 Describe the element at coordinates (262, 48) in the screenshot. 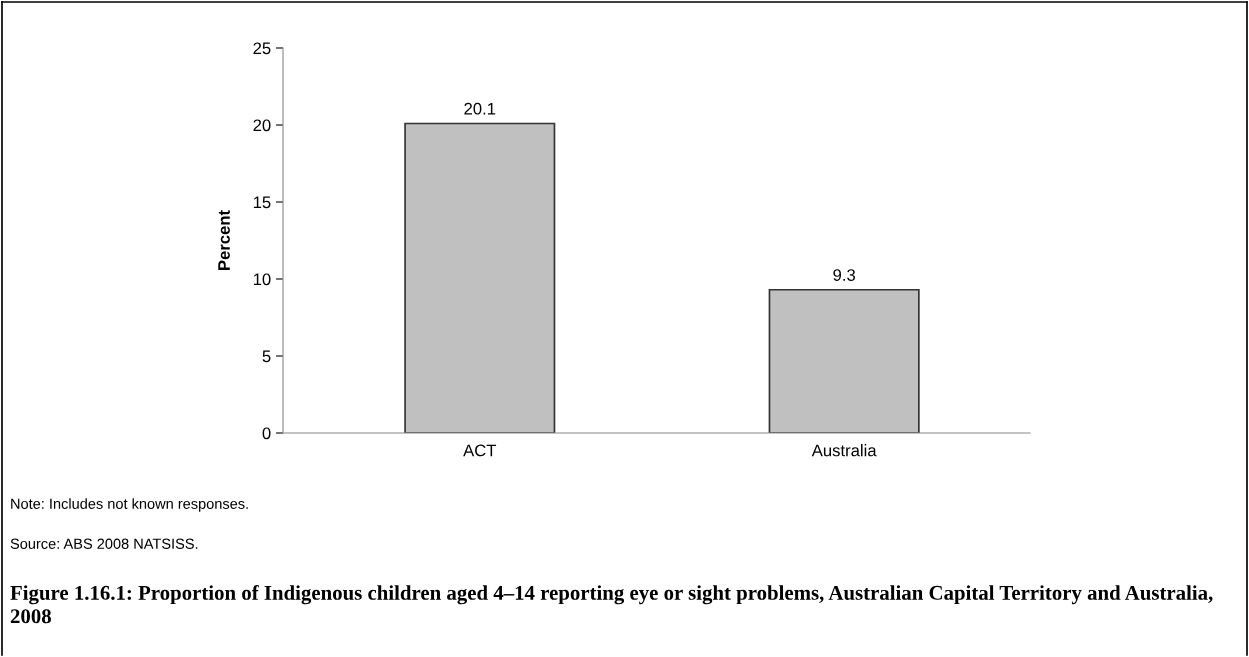

I see `y-tick-label: 25` at that location.